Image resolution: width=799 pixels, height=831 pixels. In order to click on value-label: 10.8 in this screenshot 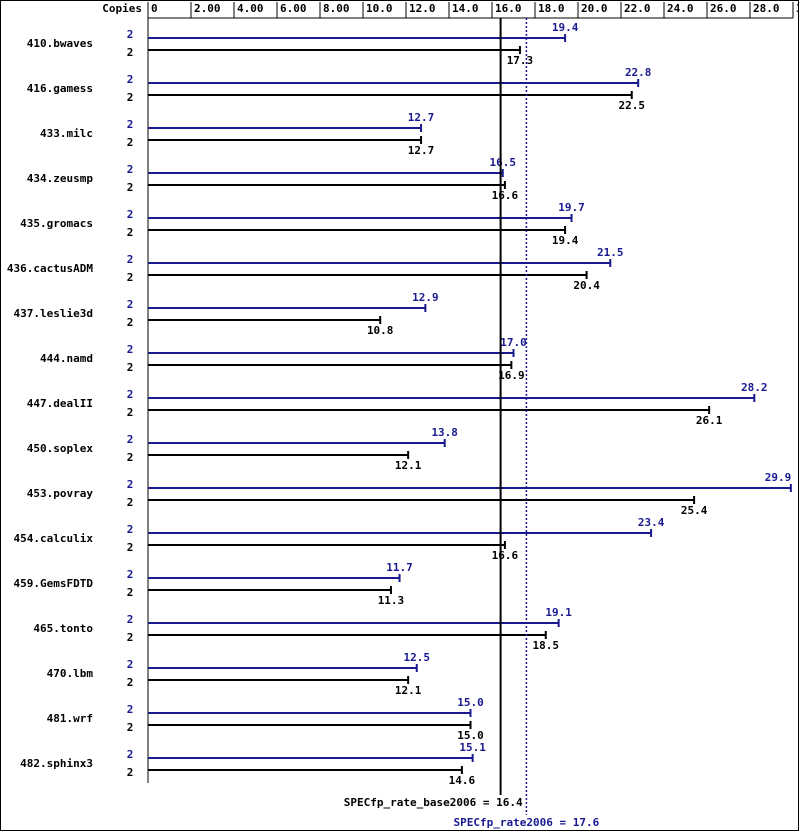, I will do `click(380, 330)`.